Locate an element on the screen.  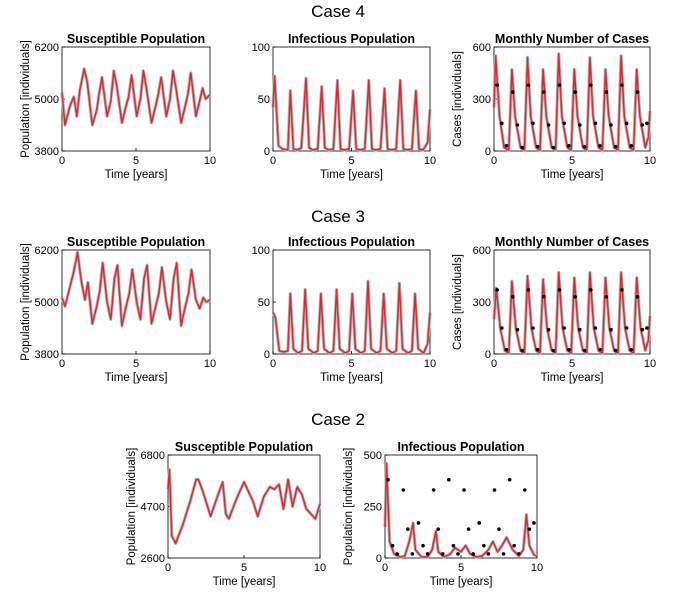
case2-infectious-series-line is located at coordinates (461, 510).